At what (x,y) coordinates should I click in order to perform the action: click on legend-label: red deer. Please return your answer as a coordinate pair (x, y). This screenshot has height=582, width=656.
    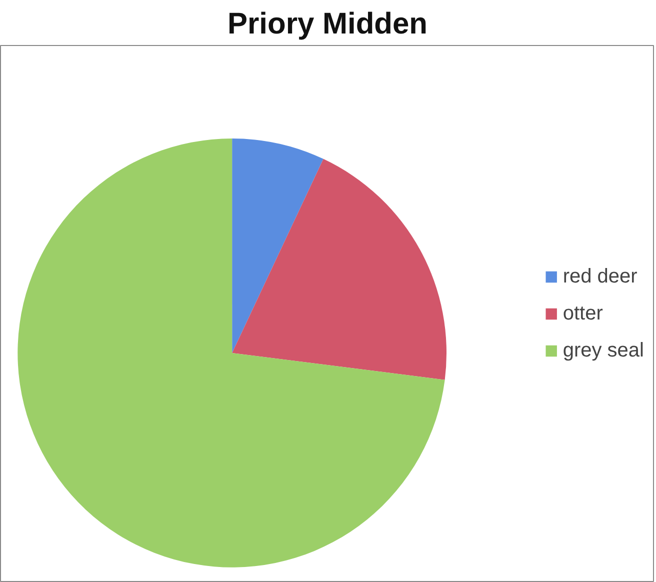
    Looking at the image, I should click on (600, 276).